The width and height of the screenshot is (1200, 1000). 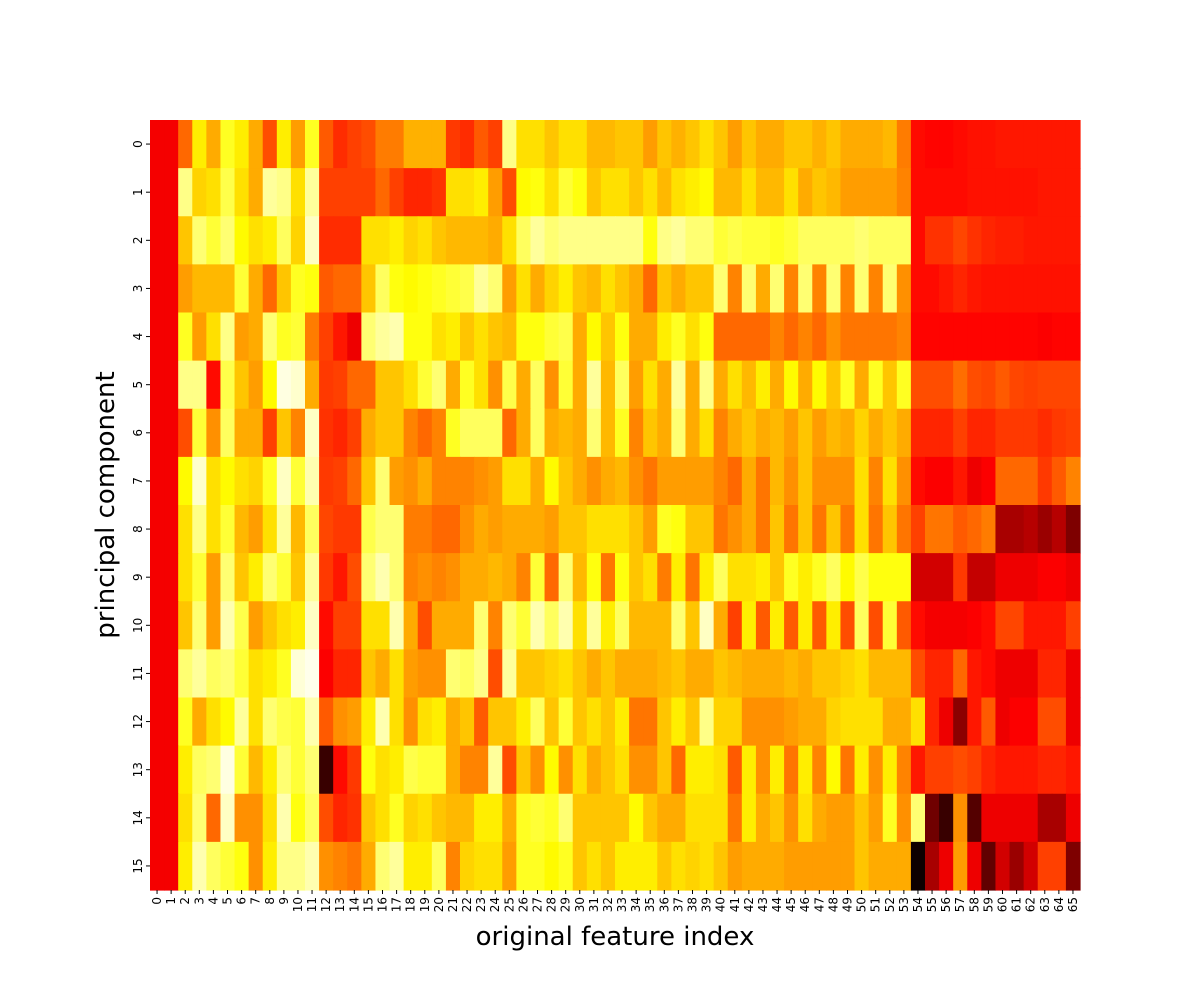 What do you see at coordinates (138, 481) in the screenshot?
I see `y-tick-label: 7` at bounding box center [138, 481].